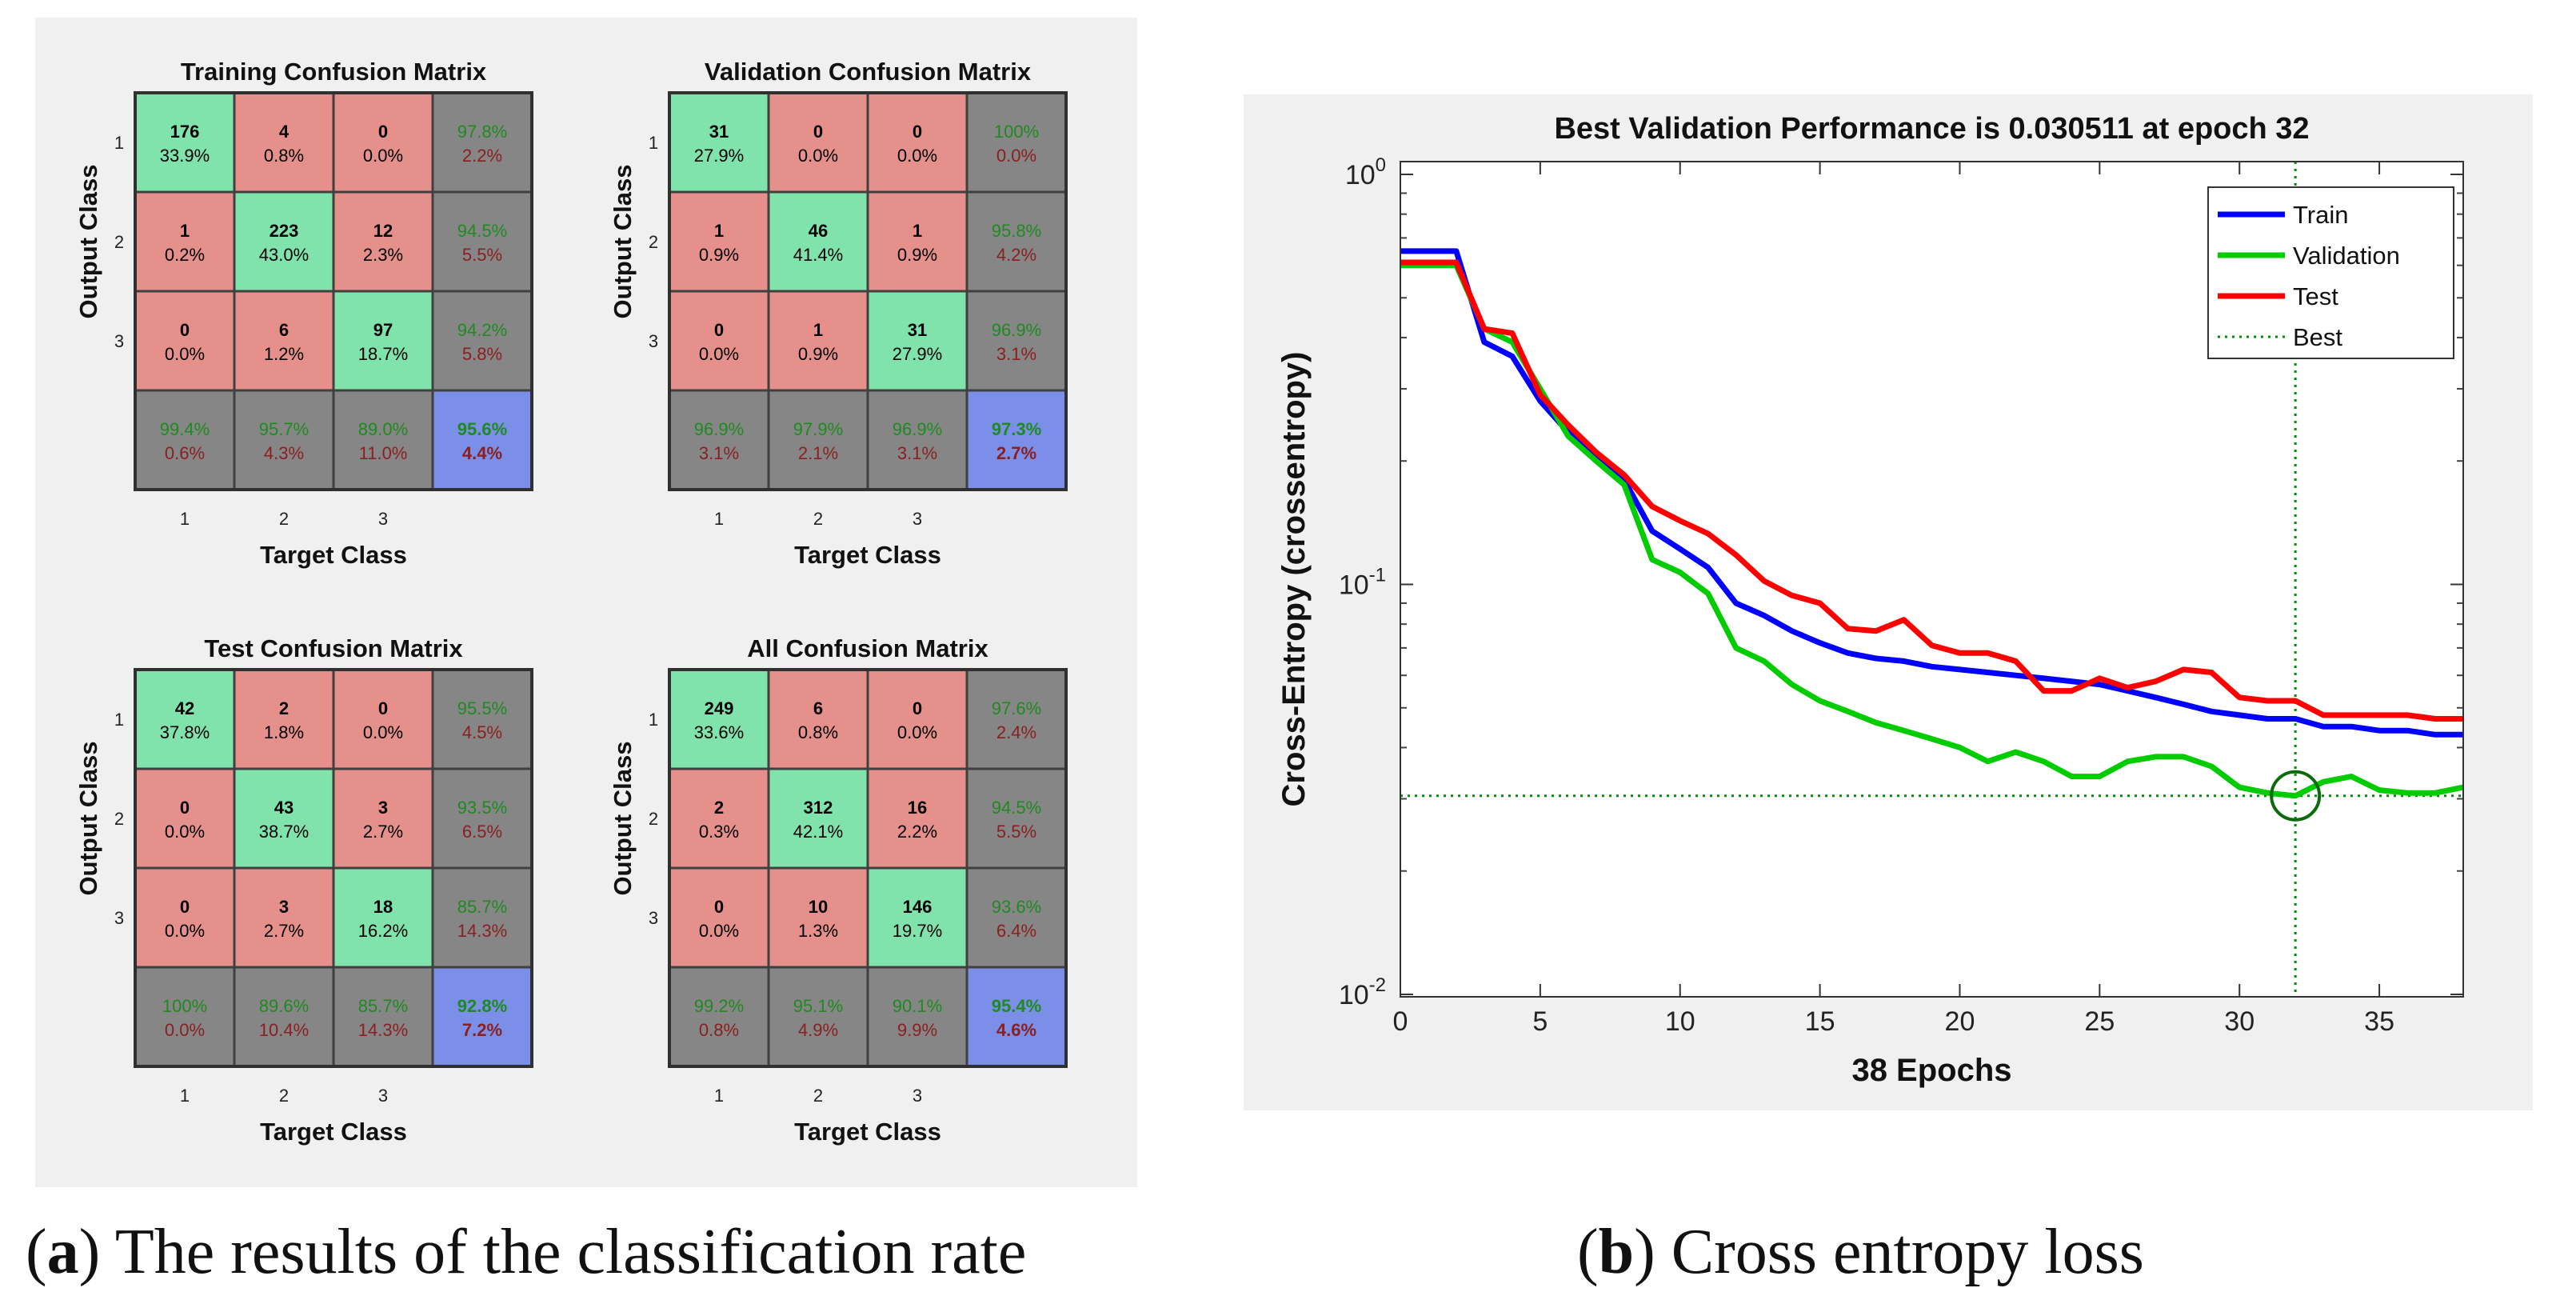 This screenshot has height=1316, width=2576. Describe the element at coordinates (1366, 172) in the screenshot. I see `y-tick-label: 10⁰` at that location.